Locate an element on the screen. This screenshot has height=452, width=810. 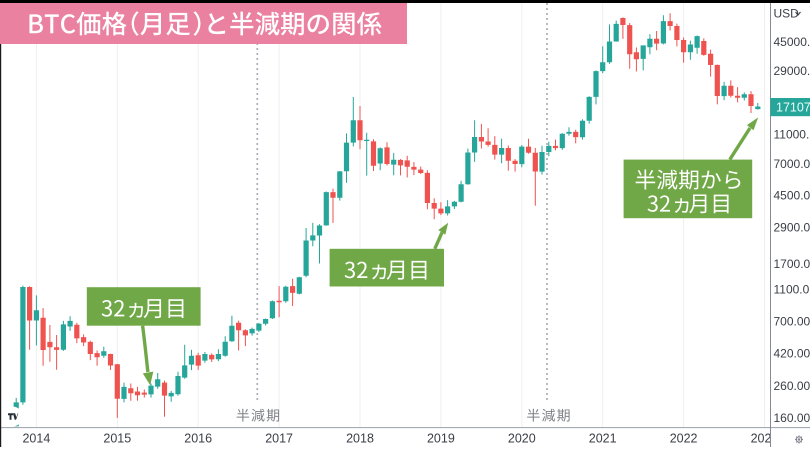
svg-text: 2022 is located at coordinates (684, 439).